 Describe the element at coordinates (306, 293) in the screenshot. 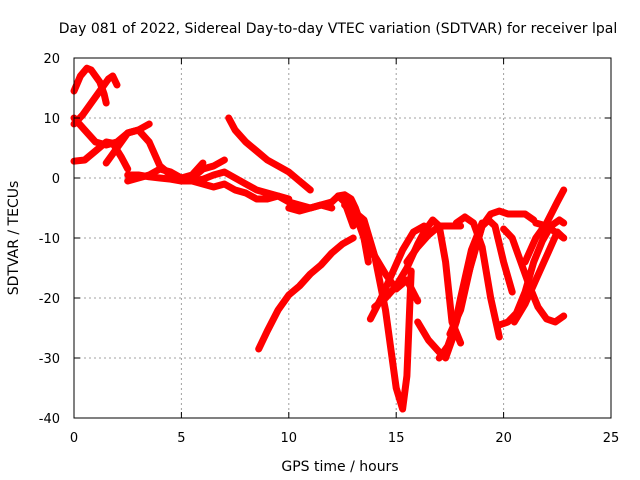

I see `series-trace-s12` at that location.